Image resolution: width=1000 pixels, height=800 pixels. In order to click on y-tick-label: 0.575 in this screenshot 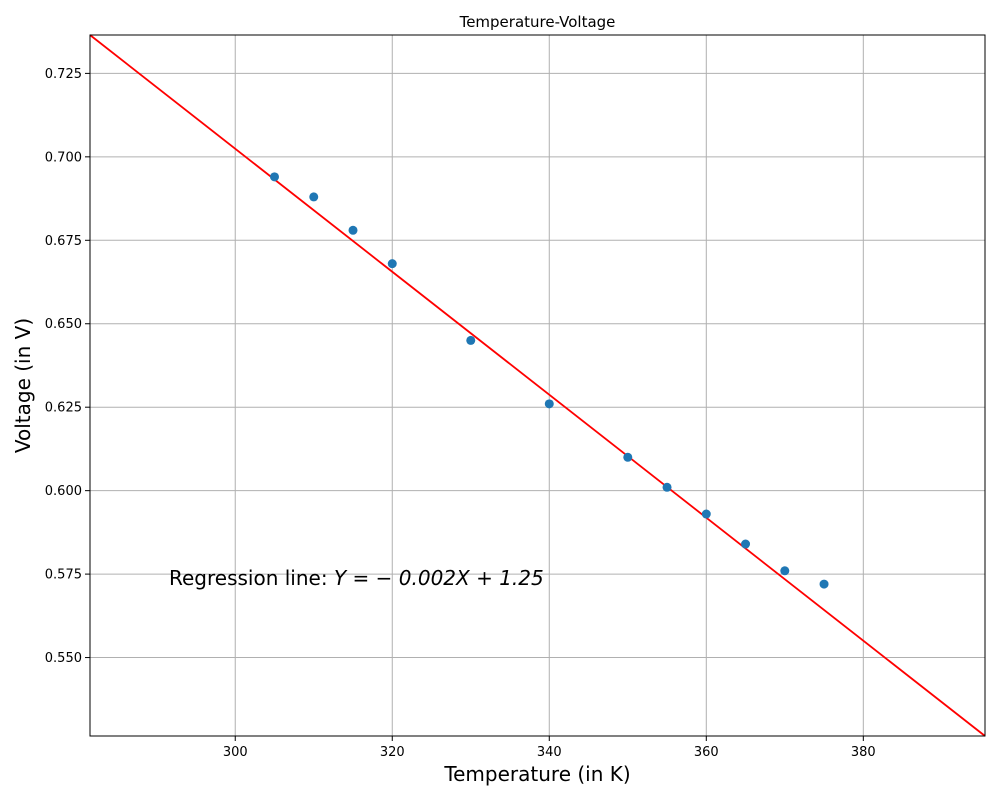, I will do `click(63, 575)`.